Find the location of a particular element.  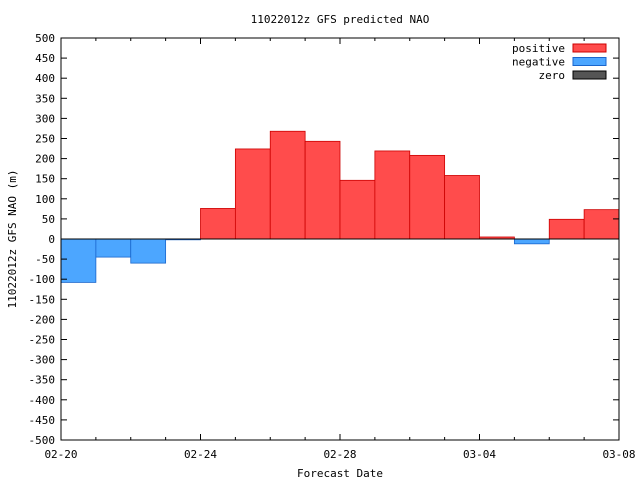

x-axis-label: Forecast Date is located at coordinates (340, 473).